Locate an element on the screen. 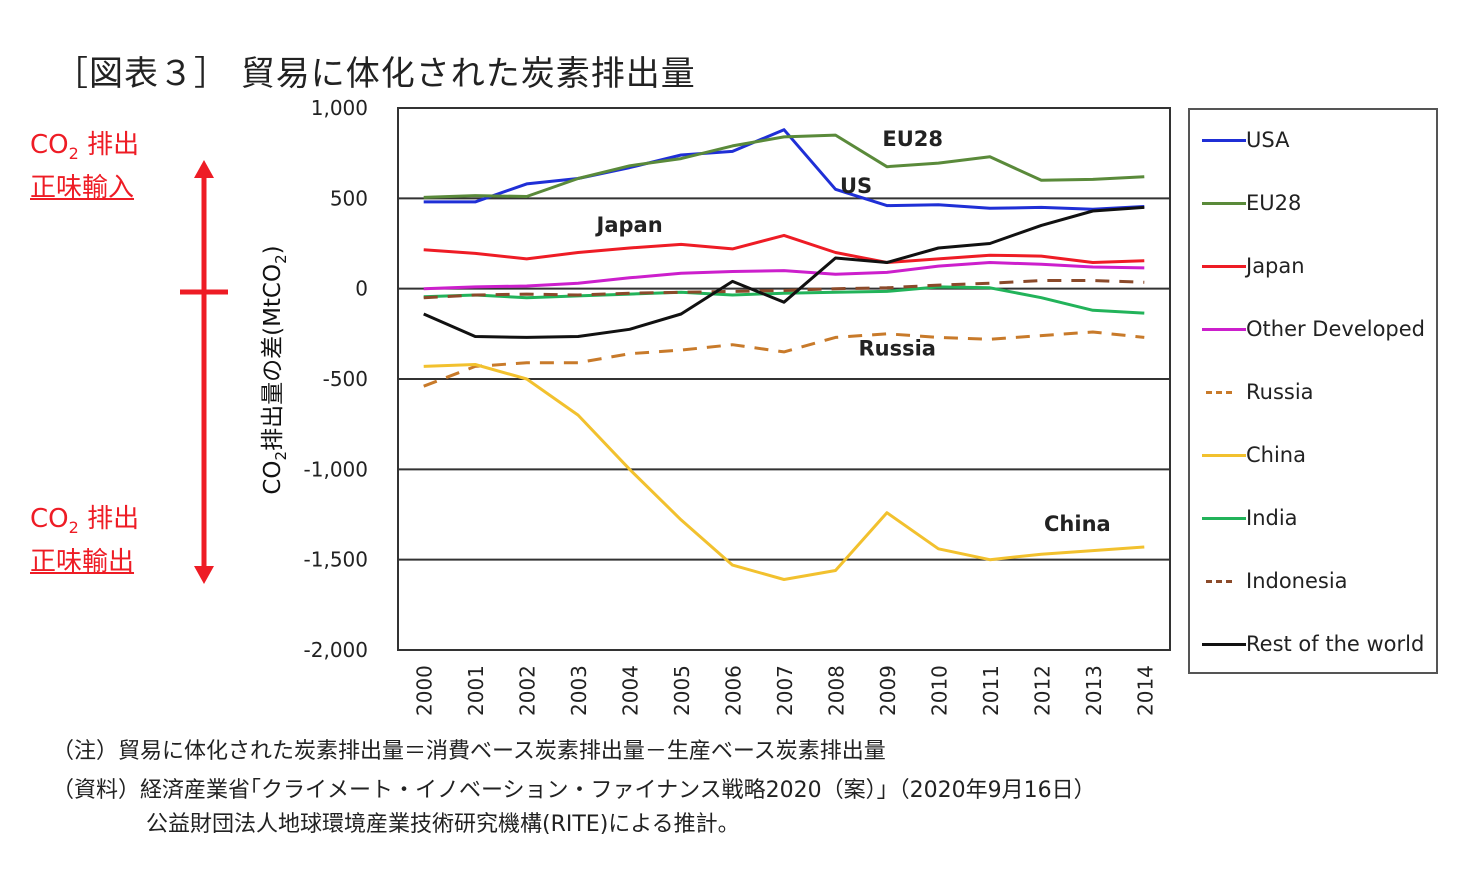  annotation-label: EU28 is located at coordinates (912, 139).